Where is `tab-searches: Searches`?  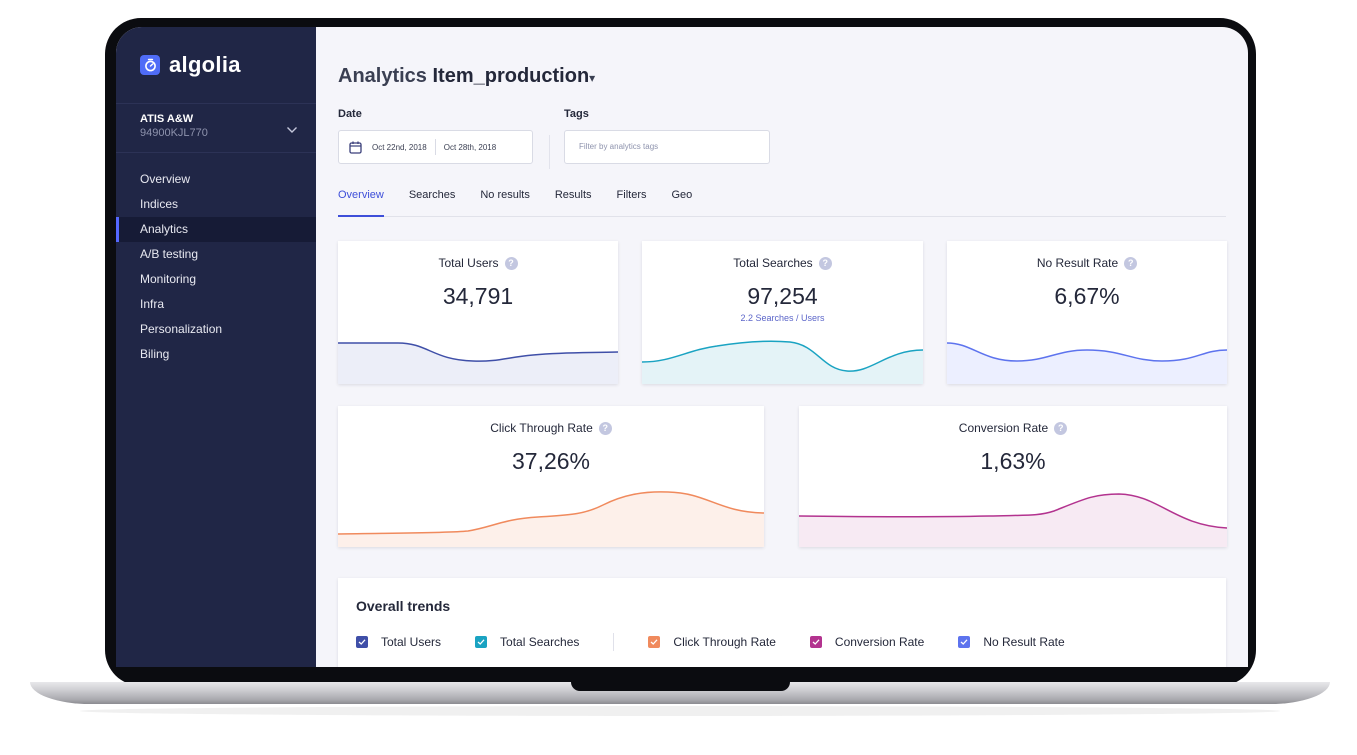 tab-searches: Searches is located at coordinates (432, 195).